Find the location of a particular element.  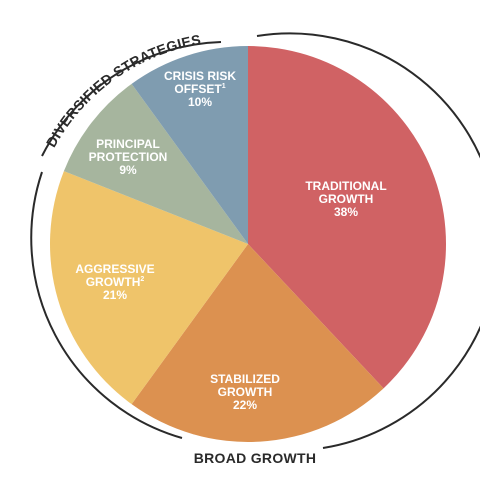

pie-slice-principal is located at coordinates (156, 163).